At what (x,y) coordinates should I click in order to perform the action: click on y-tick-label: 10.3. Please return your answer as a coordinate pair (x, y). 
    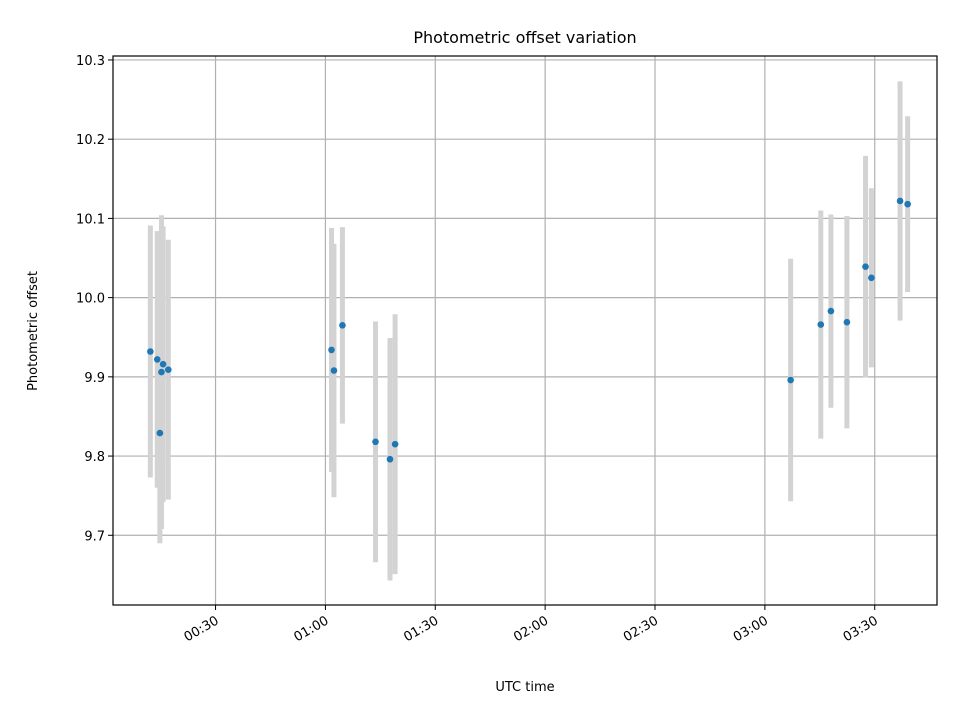
    Looking at the image, I should click on (90, 61).